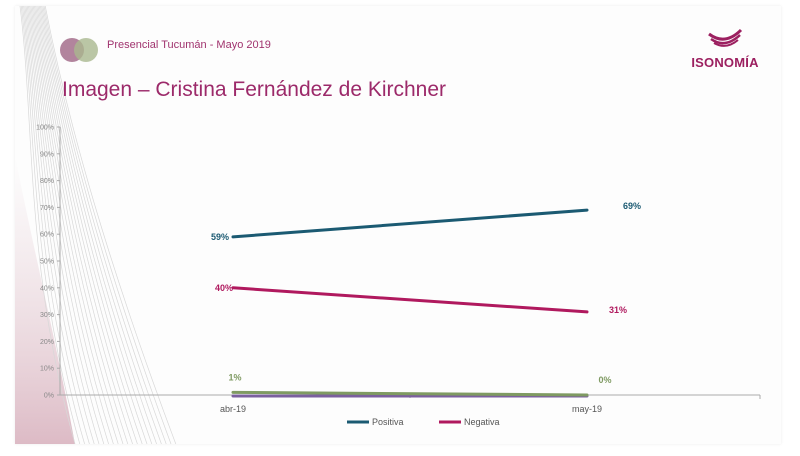 This screenshot has width=800, height=456. I want to click on y-axis: 0% 10% 20% 30% 40% 50% 60% 70% 80% 90% 100%, so click(48, 262).